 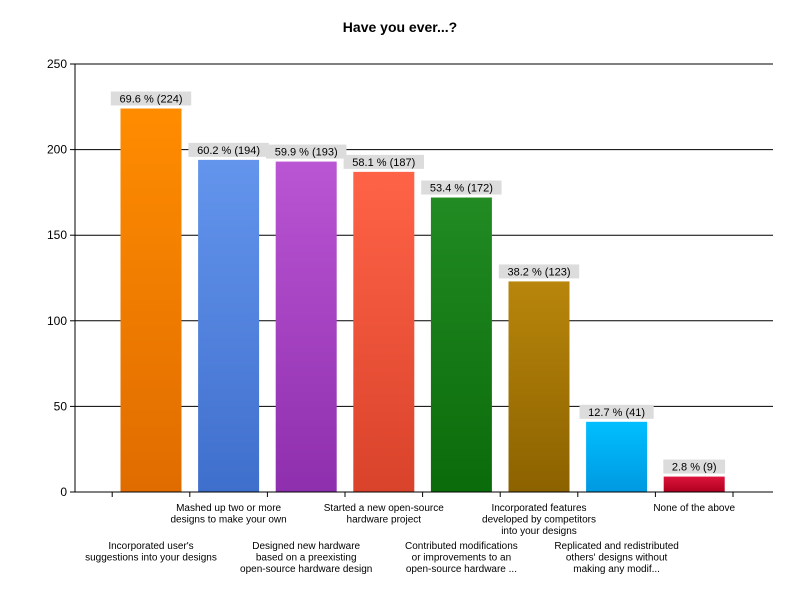 What do you see at coordinates (462, 558) in the screenshot?
I see `category-label: or improvements to an` at bounding box center [462, 558].